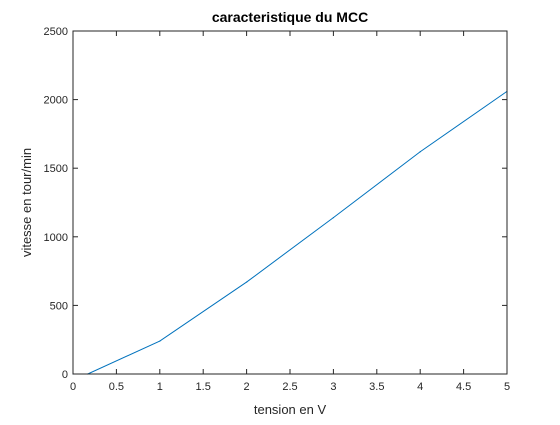 The height and width of the screenshot is (425, 560). Describe the element at coordinates (376, 387) in the screenshot. I see `x-tick-label: 3.5` at that location.